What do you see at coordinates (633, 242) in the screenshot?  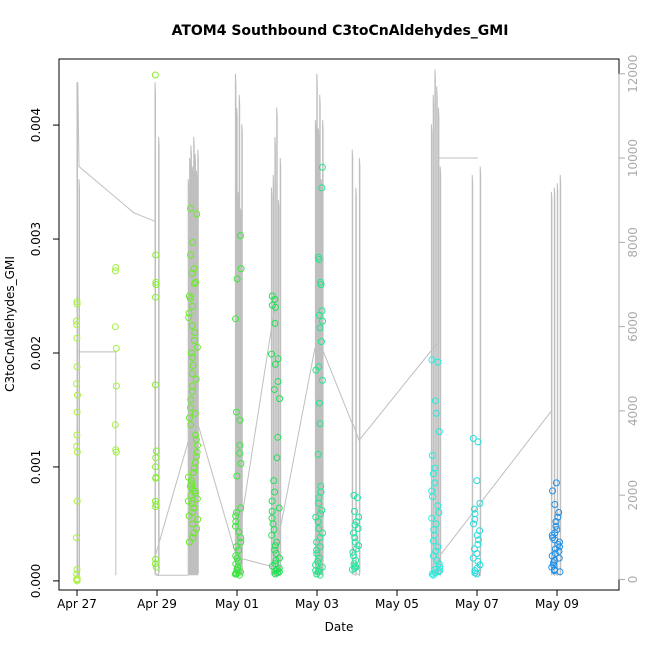 I see `y2-tick-label: 8000` at bounding box center [633, 242].